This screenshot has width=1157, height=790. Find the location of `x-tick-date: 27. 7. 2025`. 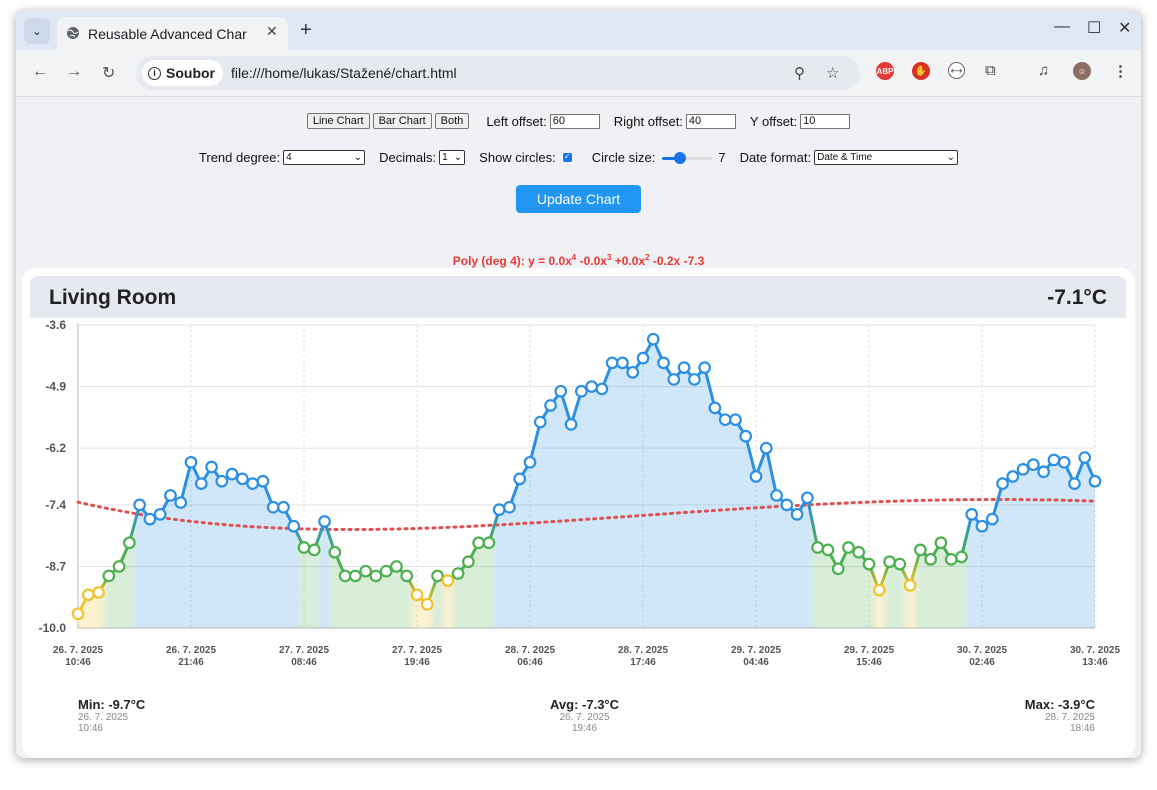

x-tick-date: 27. 7. 2025 is located at coordinates (417, 650).